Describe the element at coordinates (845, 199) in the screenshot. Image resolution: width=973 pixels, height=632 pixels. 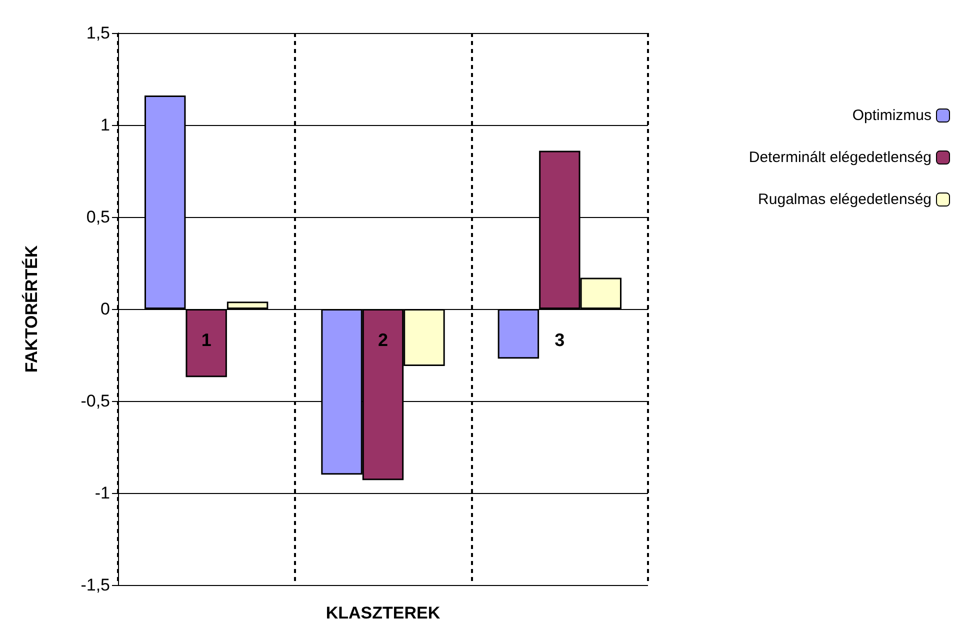
I see `legend-label: Rugalmas elégedetlenség` at that location.